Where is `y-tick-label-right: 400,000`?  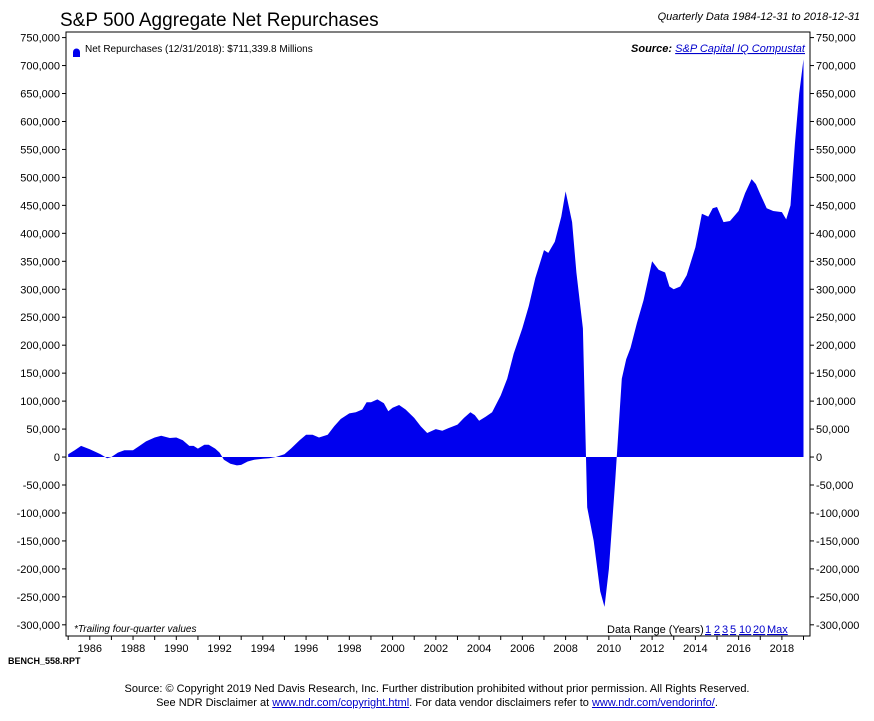 y-tick-label-right: 400,000 is located at coordinates (836, 234).